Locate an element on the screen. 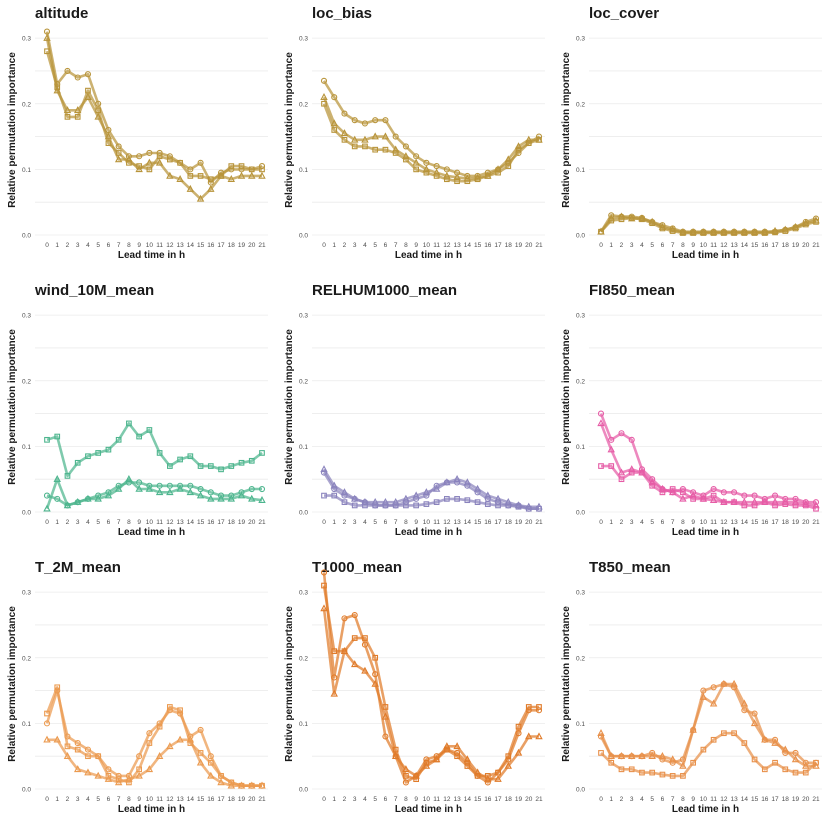 This screenshot has height=830, width=830. x-tick-label: 20 is located at coordinates (529, 799).